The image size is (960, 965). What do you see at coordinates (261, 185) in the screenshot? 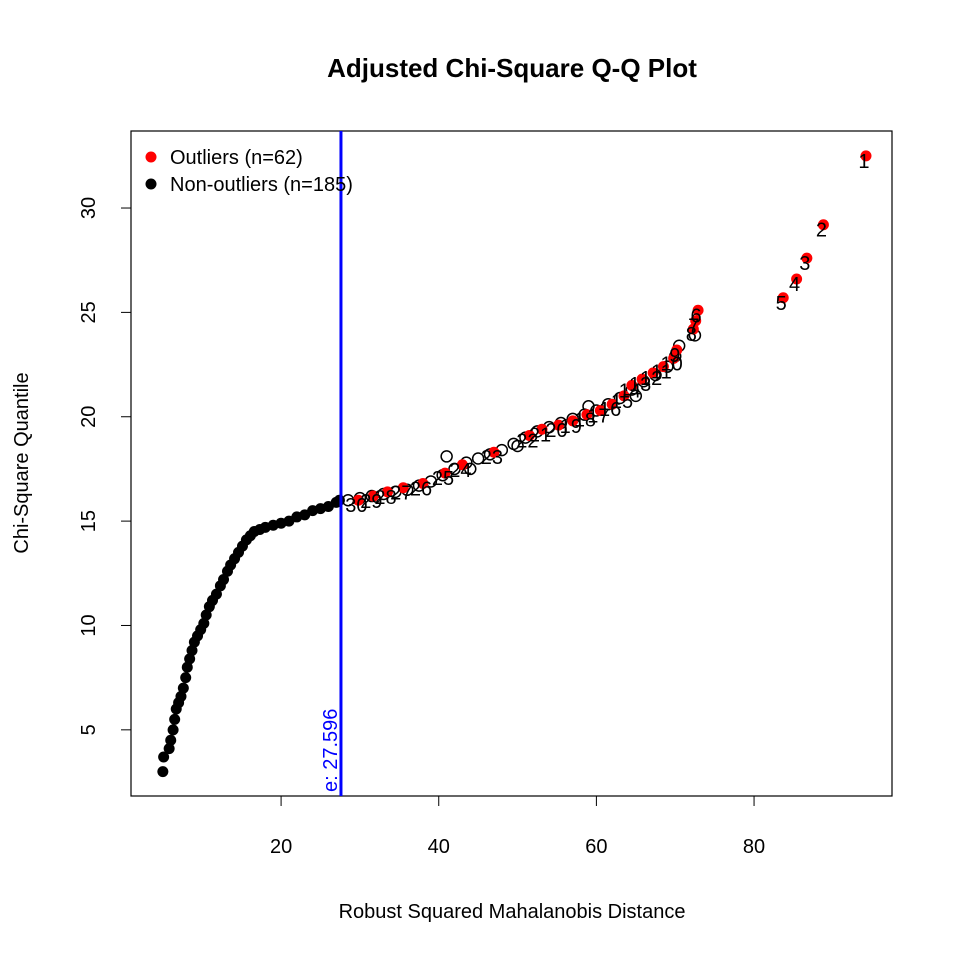
I see `legend-label: Non-outliers (n=185)` at bounding box center [261, 185].